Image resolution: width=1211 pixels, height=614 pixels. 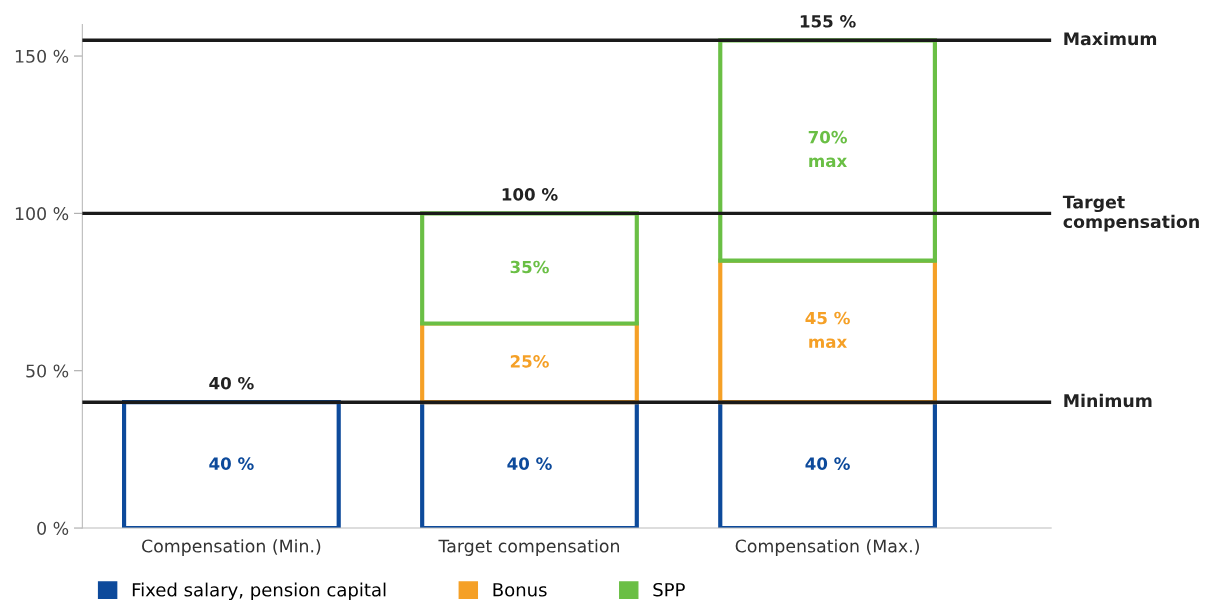 What do you see at coordinates (42, 56) in the screenshot?
I see `y-tick-label: 150 %` at bounding box center [42, 56].